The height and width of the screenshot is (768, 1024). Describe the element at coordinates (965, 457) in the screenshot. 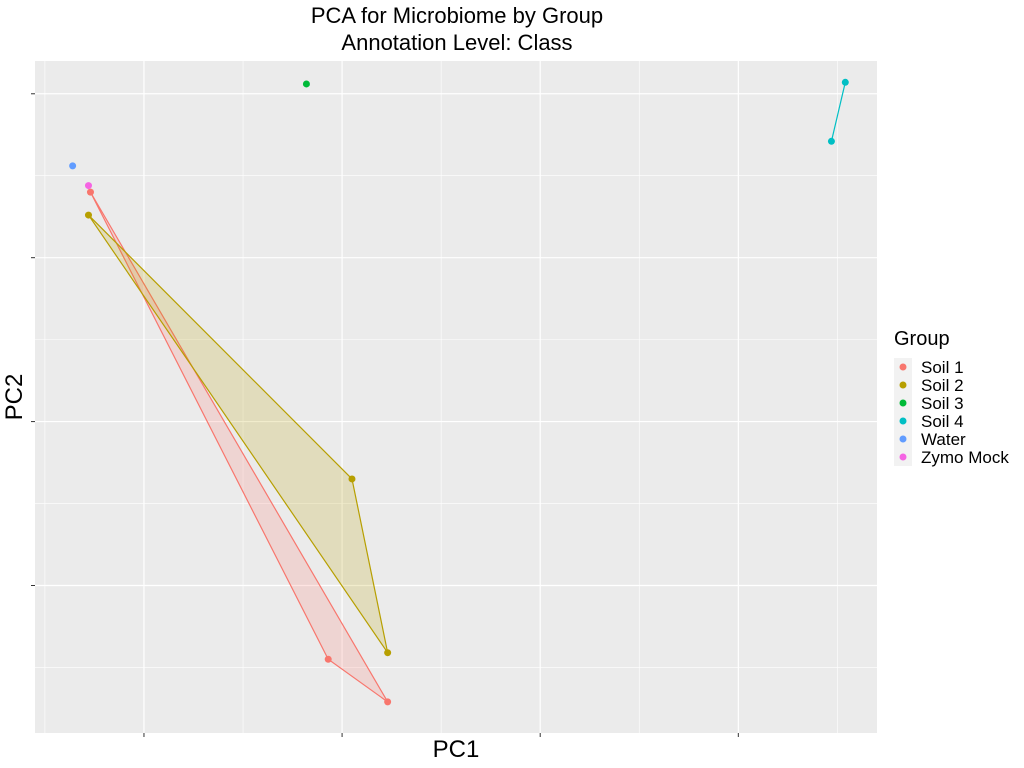

I see `legend-label: Zymo Mock` at that location.